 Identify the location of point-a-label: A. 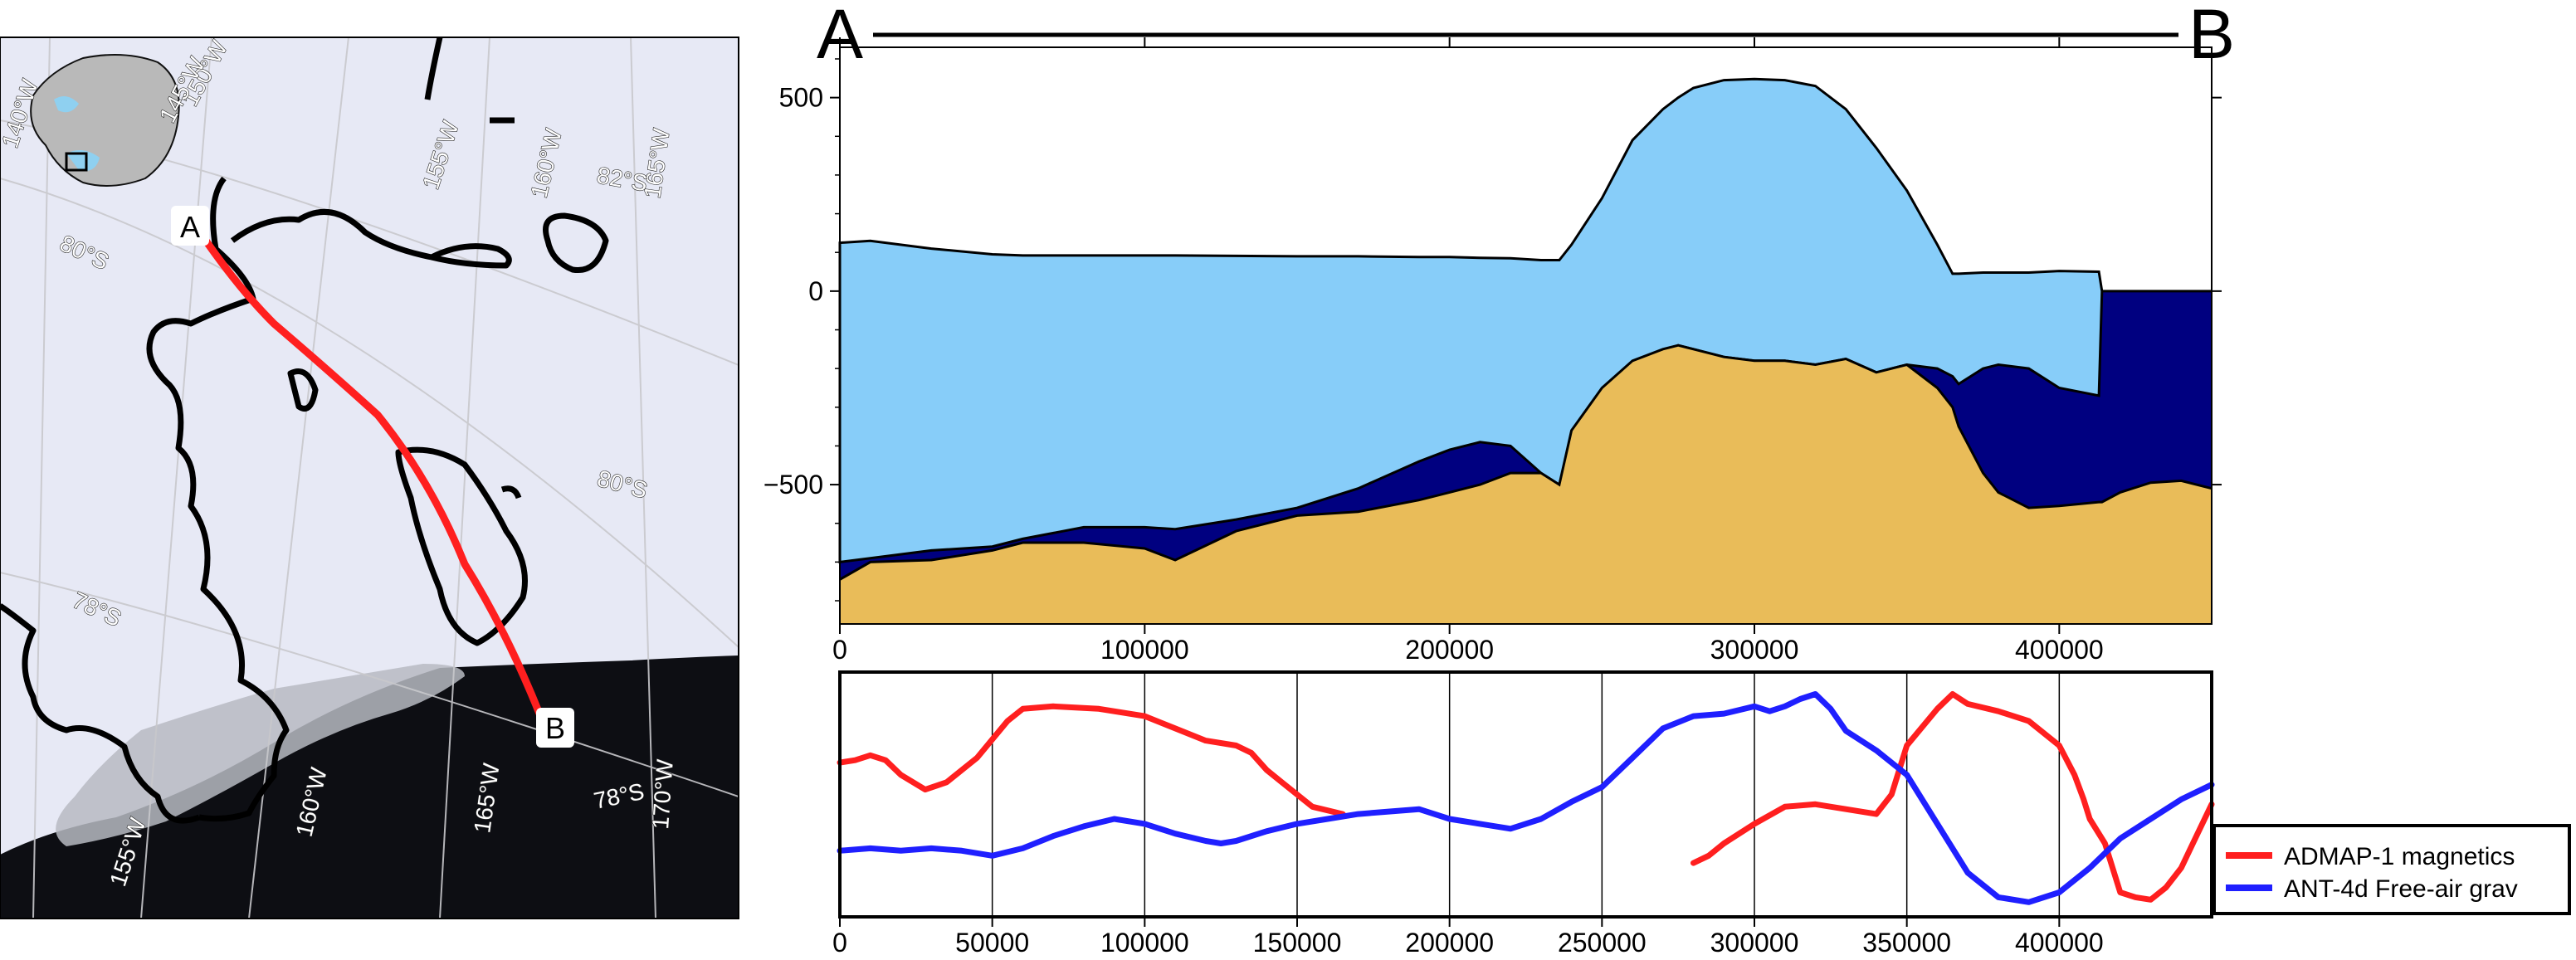
(190, 227).